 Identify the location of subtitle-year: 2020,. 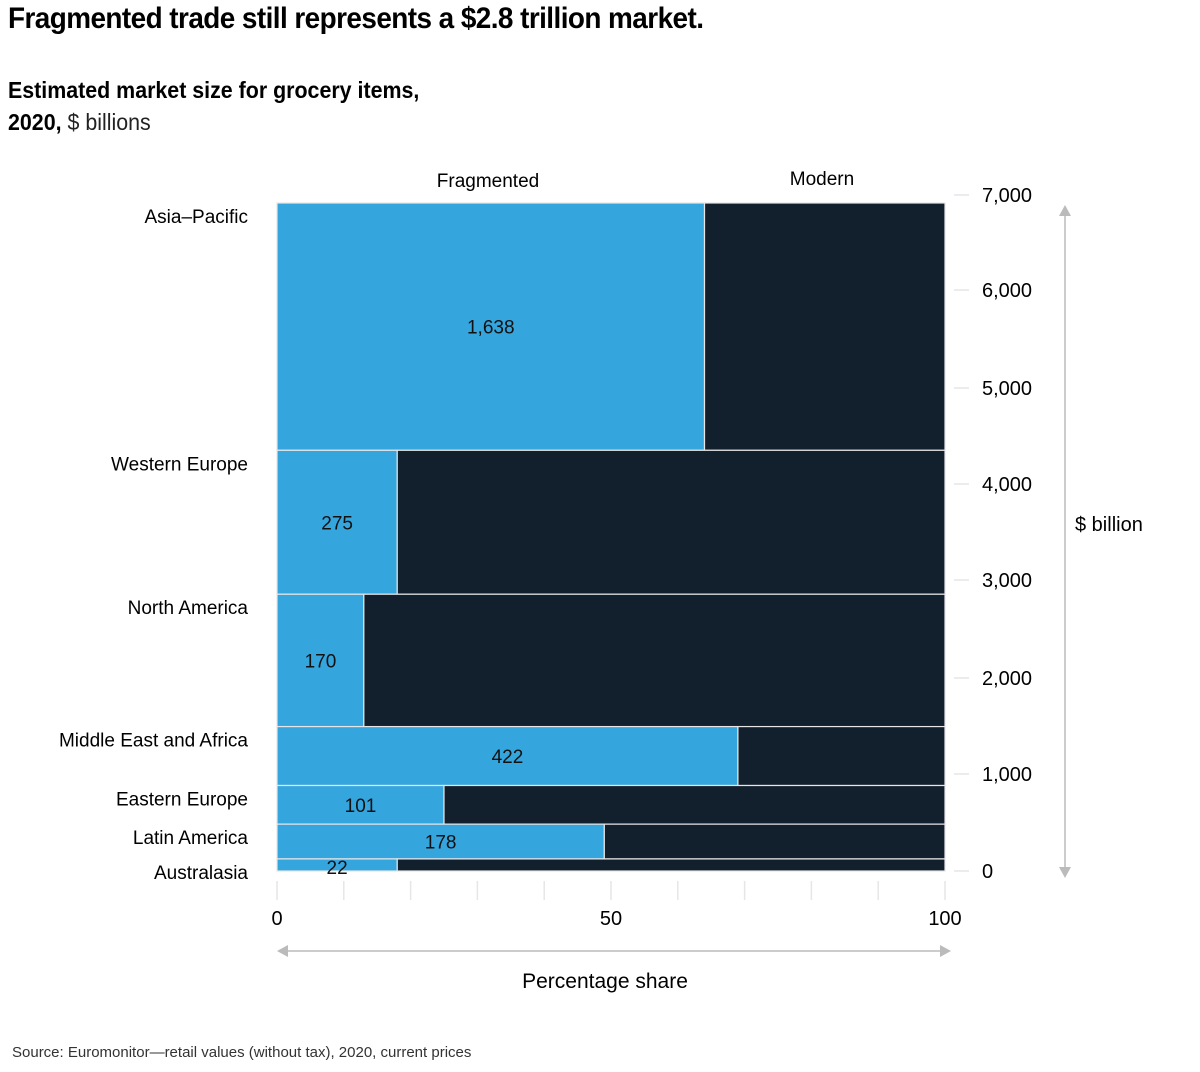
(35, 122).